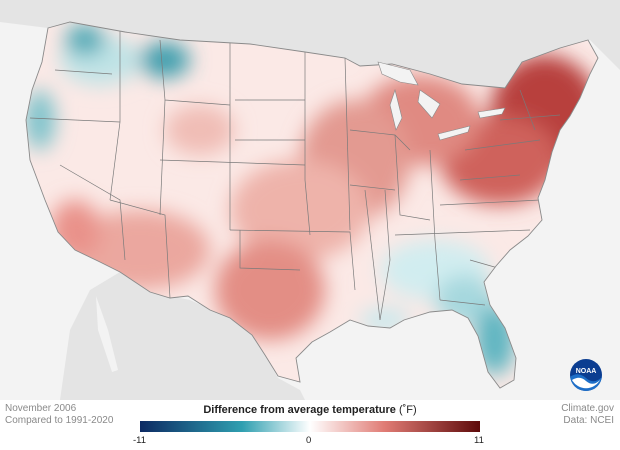 The height and width of the screenshot is (450, 620). Describe the element at coordinates (309, 440) in the screenshot. I see `legend-mid-label: 0` at that location.